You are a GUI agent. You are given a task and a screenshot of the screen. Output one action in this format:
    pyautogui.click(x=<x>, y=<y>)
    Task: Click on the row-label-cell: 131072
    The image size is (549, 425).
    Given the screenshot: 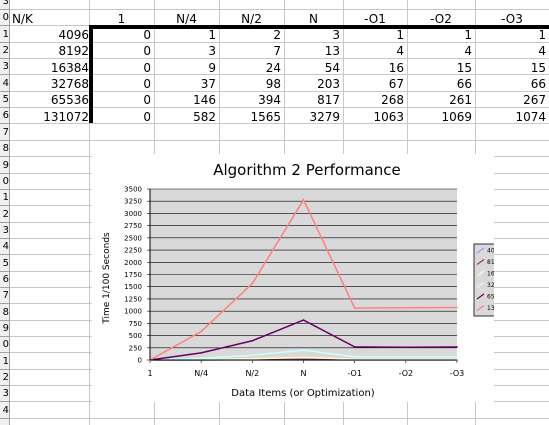 What is the action you would take?
    pyautogui.click(x=66, y=116)
    